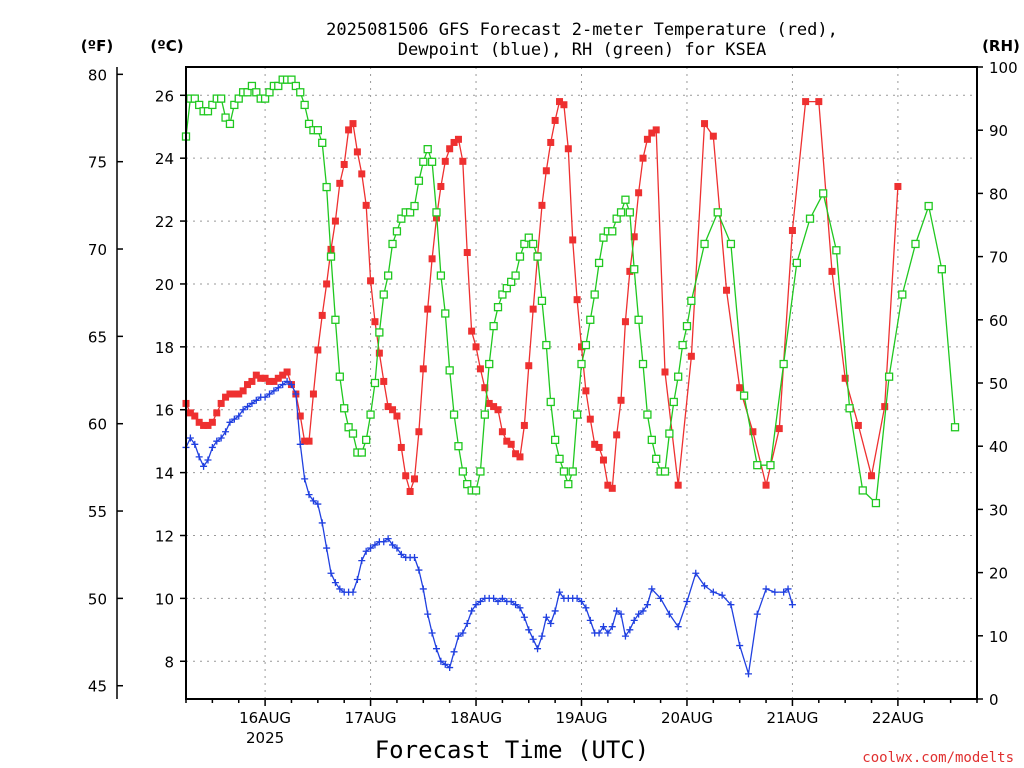  Describe the element at coordinates (97, 512) in the screenshot. I see `fahrenheit-tick-label: 55` at that location.